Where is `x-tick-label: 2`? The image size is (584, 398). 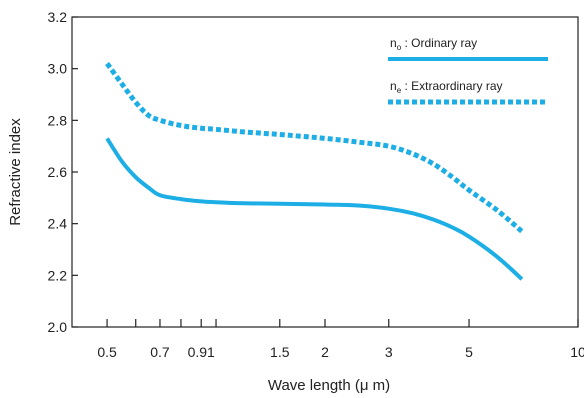 x-tick-label: 2 is located at coordinates (325, 352).